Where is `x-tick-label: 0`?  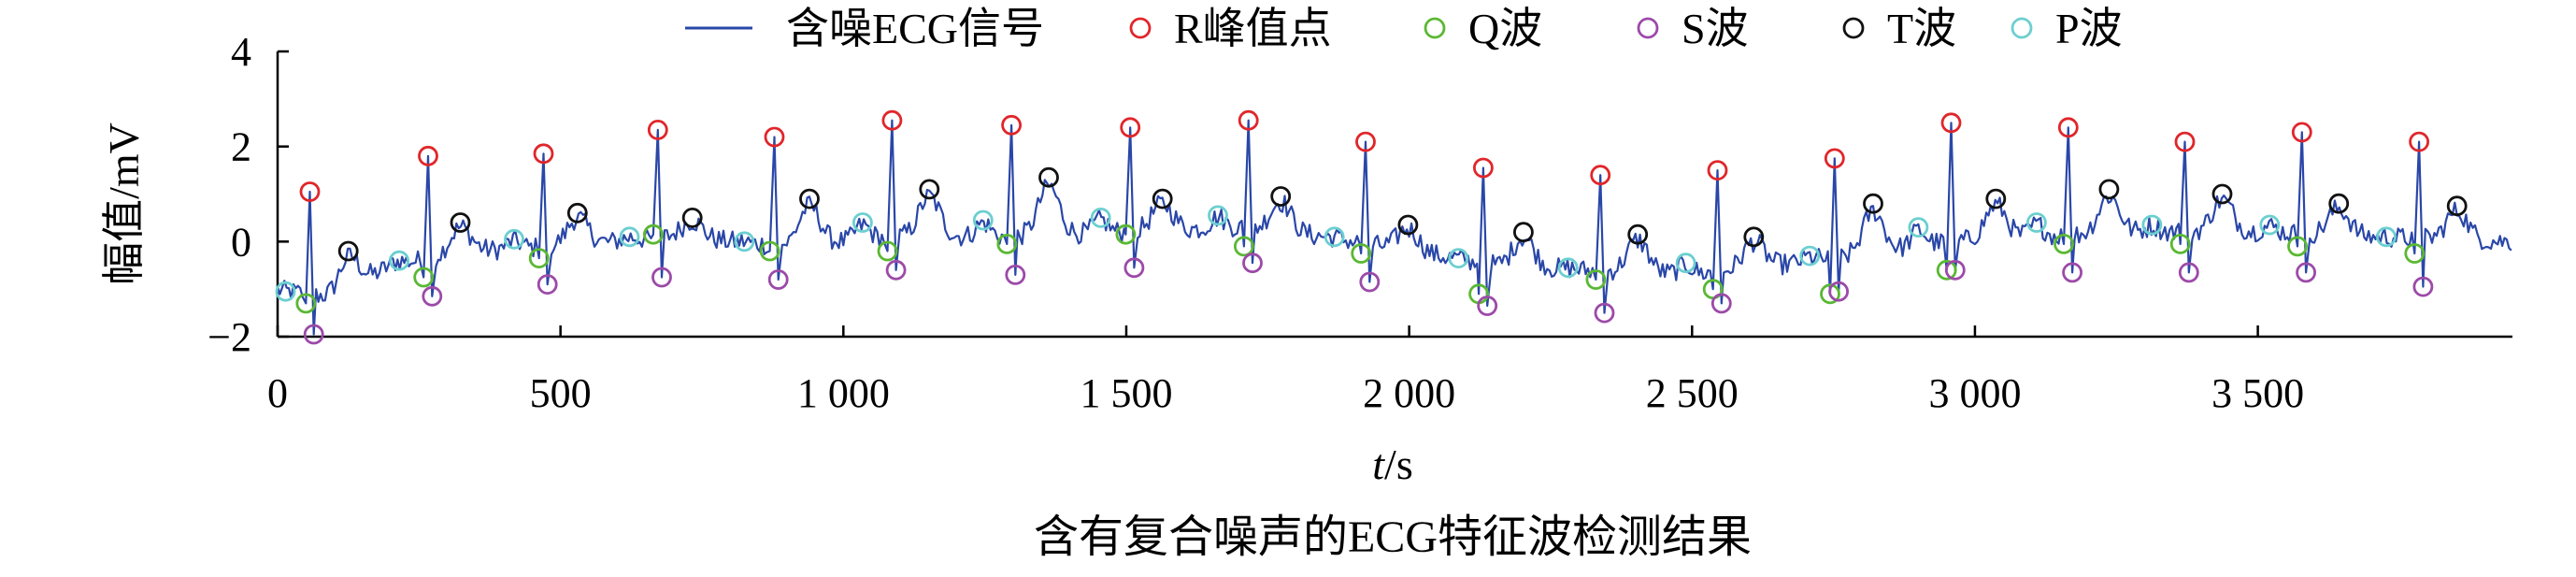 x-tick-label: 0 is located at coordinates (277, 393).